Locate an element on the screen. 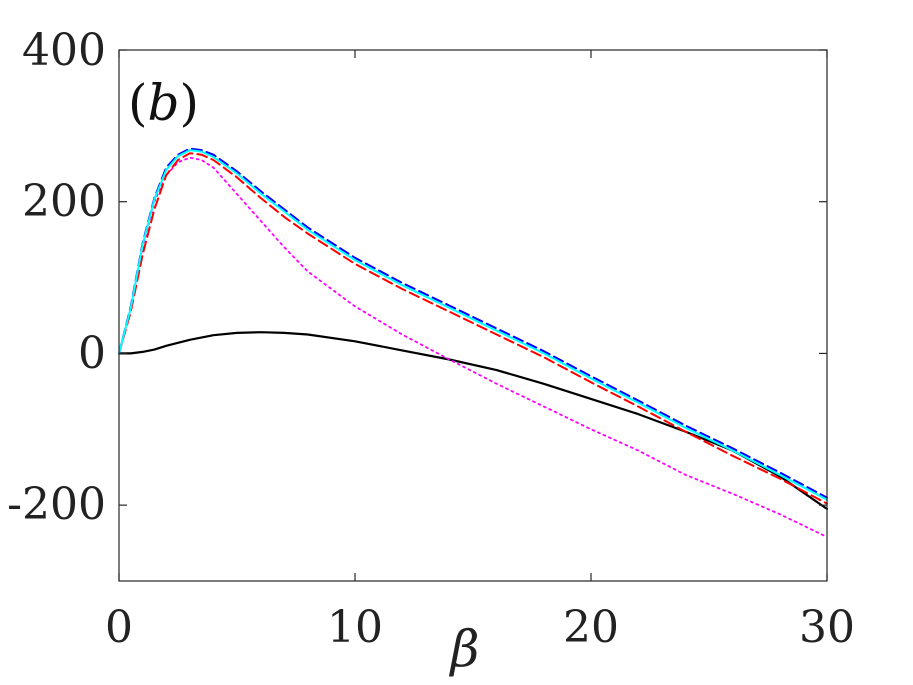 This screenshot has width=913, height=685. panel-label-close: ) is located at coordinates (190, 103).